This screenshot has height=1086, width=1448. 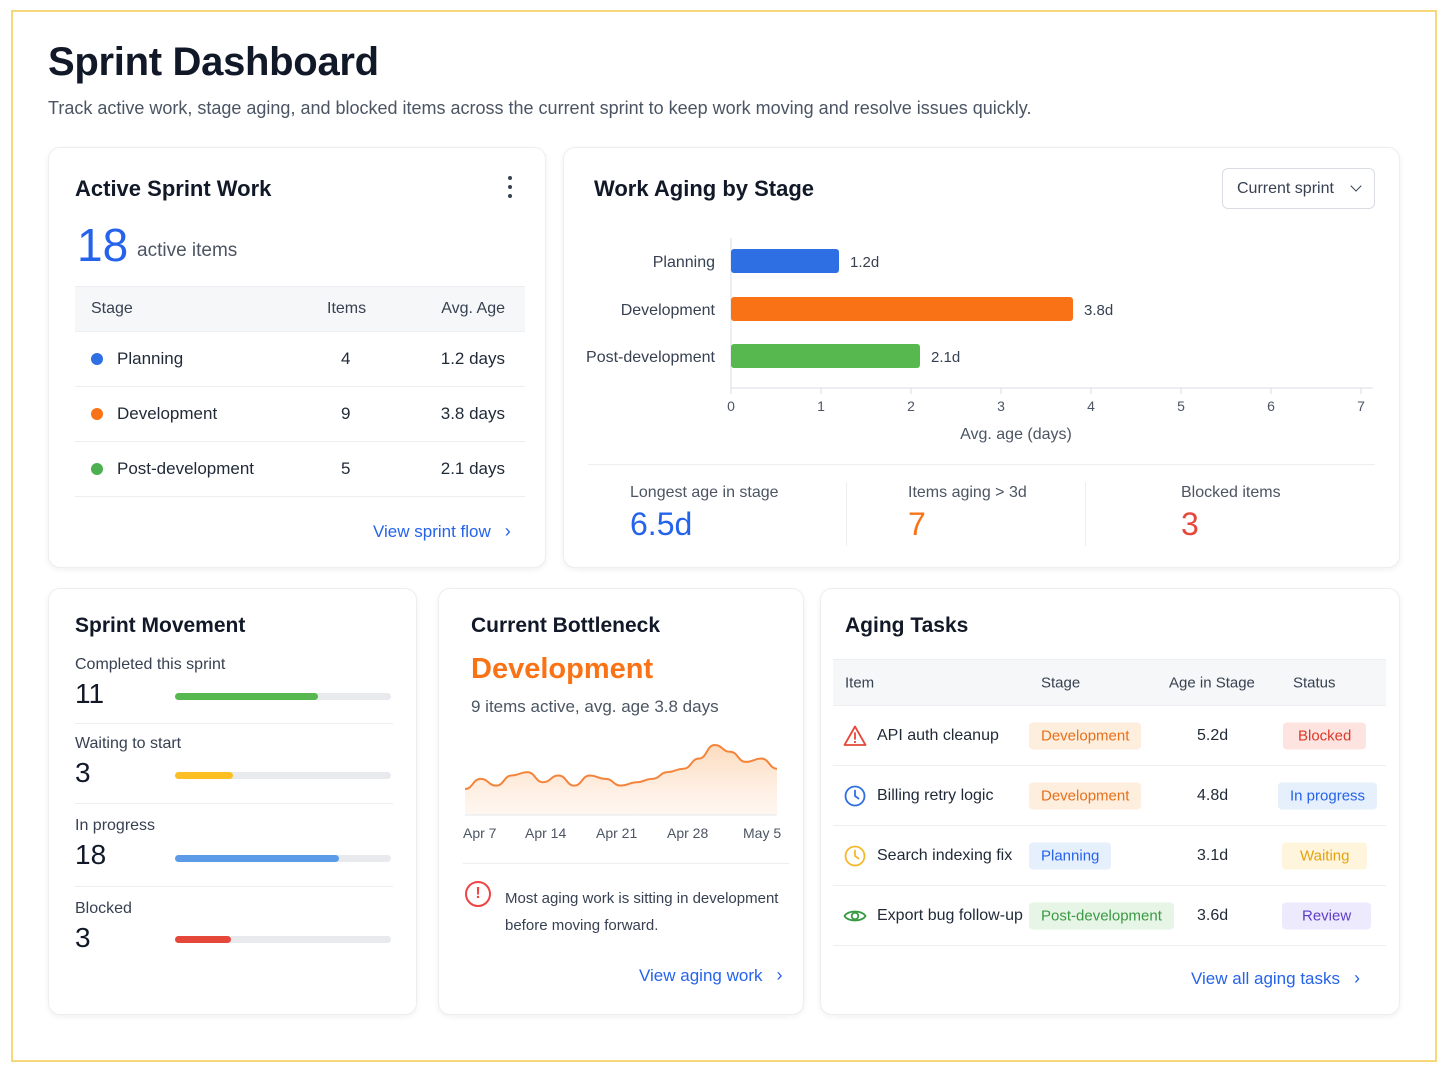 What do you see at coordinates (234, 927) in the screenshot?
I see `movement-blocked: Blocked 3` at bounding box center [234, 927].